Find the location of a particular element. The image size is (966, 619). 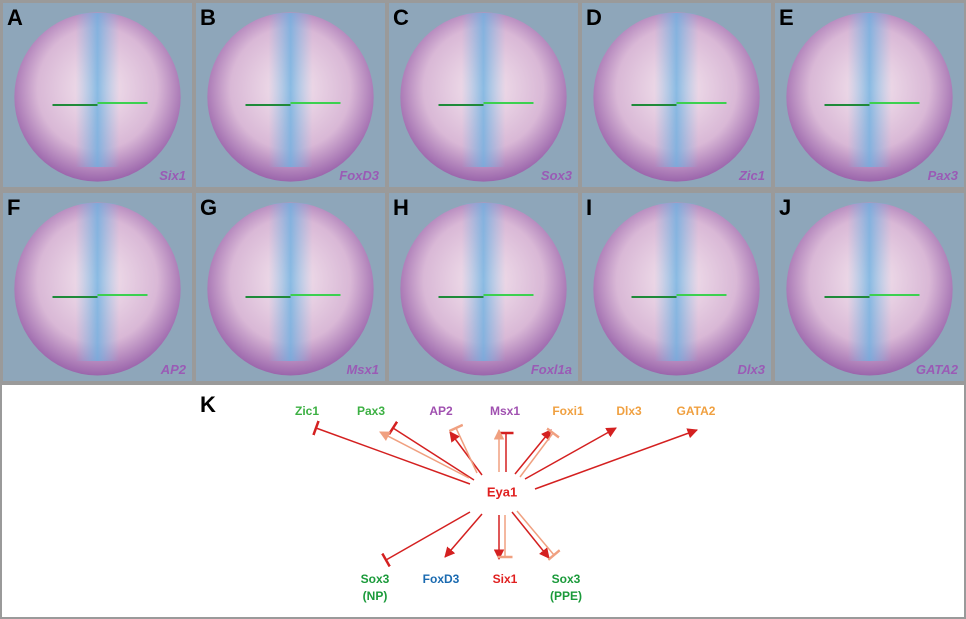

target-node: Msx1 is located at coordinates (505, 411).